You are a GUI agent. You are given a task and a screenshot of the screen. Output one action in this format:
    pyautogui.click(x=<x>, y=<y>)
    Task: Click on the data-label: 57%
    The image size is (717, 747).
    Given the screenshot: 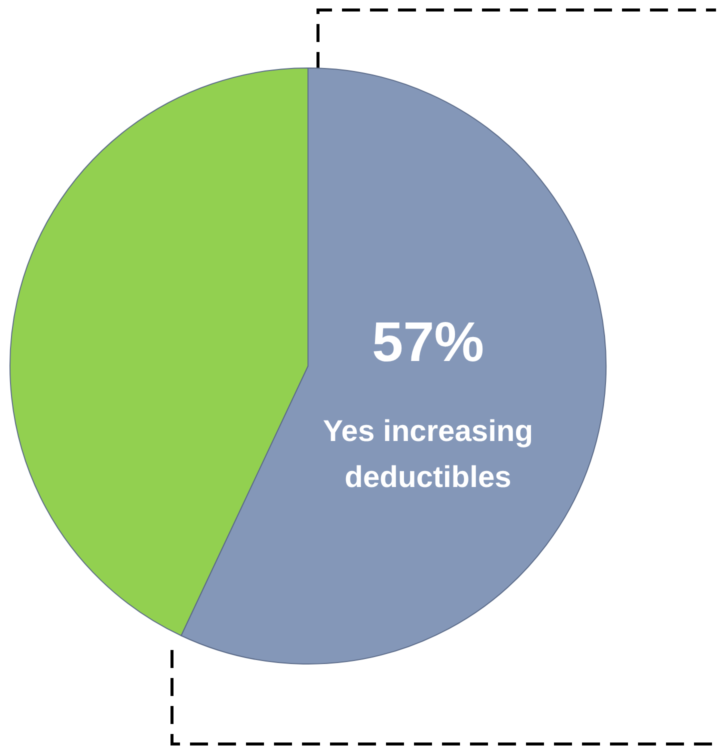 What is the action you would take?
    pyautogui.click(x=428, y=341)
    